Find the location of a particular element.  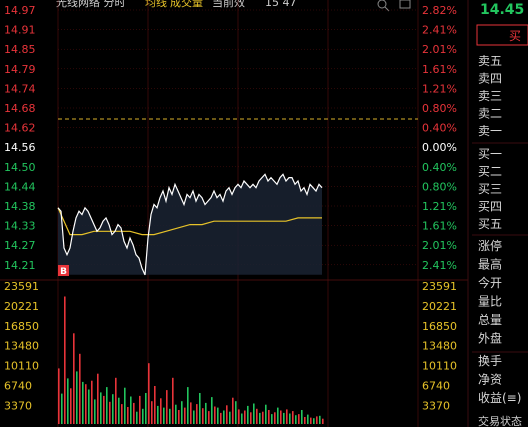

stat-label: 量比 is located at coordinates (490, 302).